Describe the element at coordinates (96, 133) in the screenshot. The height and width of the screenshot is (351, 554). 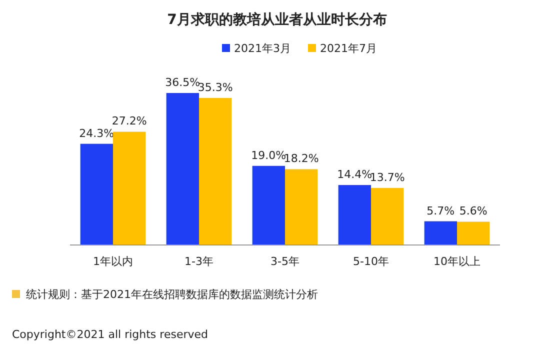
I see `data-label: 24.3%` at that location.